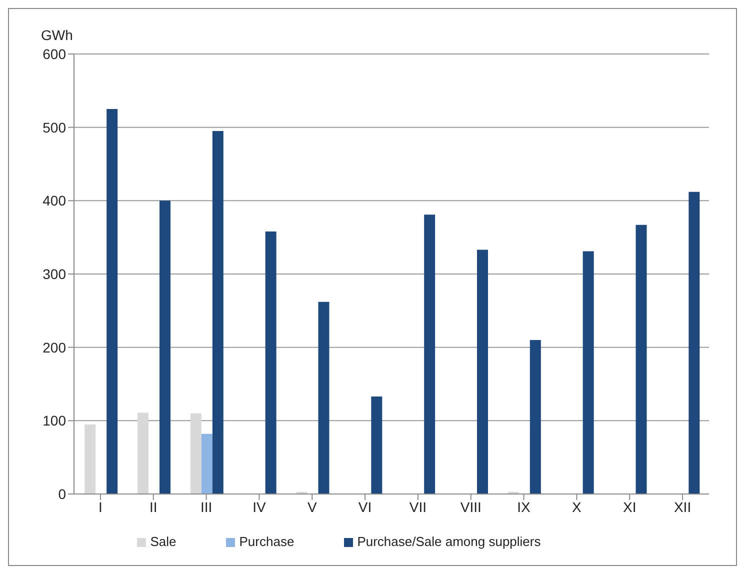  Describe the element at coordinates (206, 506) in the screenshot. I see `x-tick-label: III` at that location.